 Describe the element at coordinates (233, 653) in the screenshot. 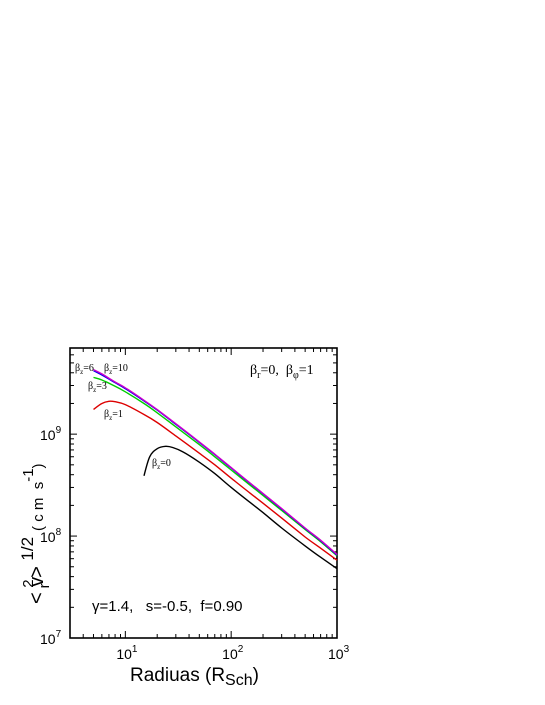

I see `x-tick-label-1: 10²` at that location.